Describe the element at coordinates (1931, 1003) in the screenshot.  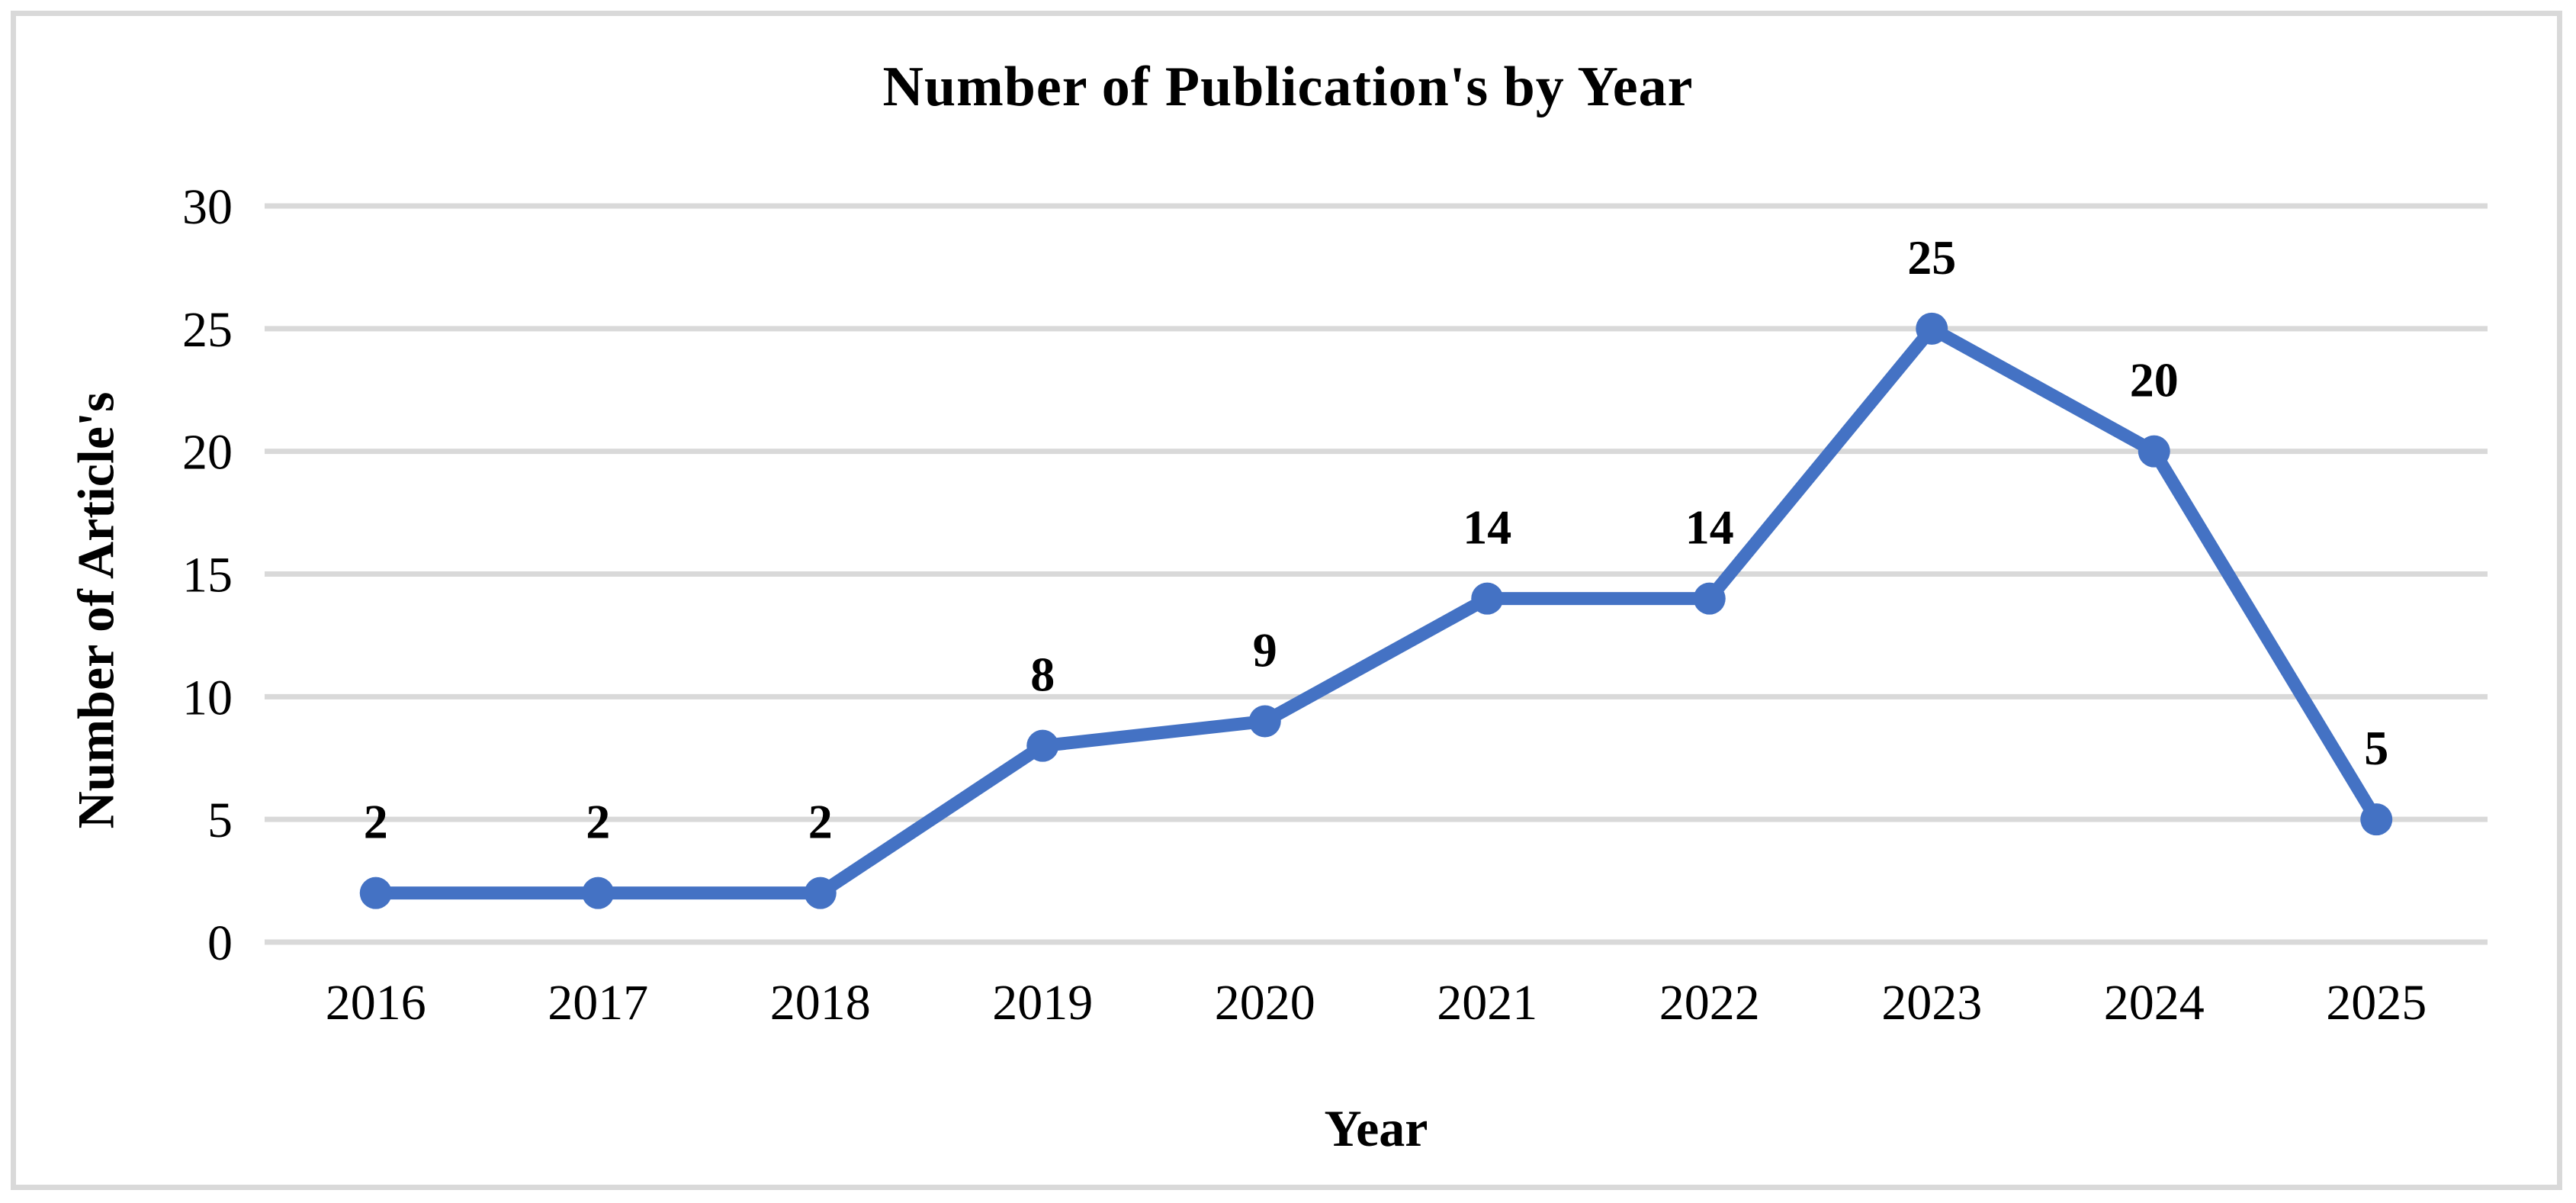
I see `x-tick-label-2023: 2023` at that location.